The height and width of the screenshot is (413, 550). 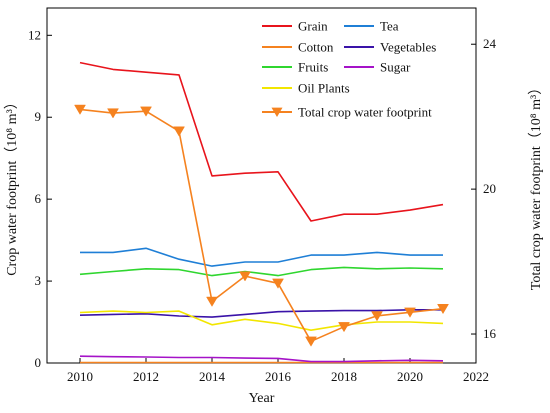 What do you see at coordinates (278, 376) in the screenshot?
I see `x-tick-label: 2016` at bounding box center [278, 376].